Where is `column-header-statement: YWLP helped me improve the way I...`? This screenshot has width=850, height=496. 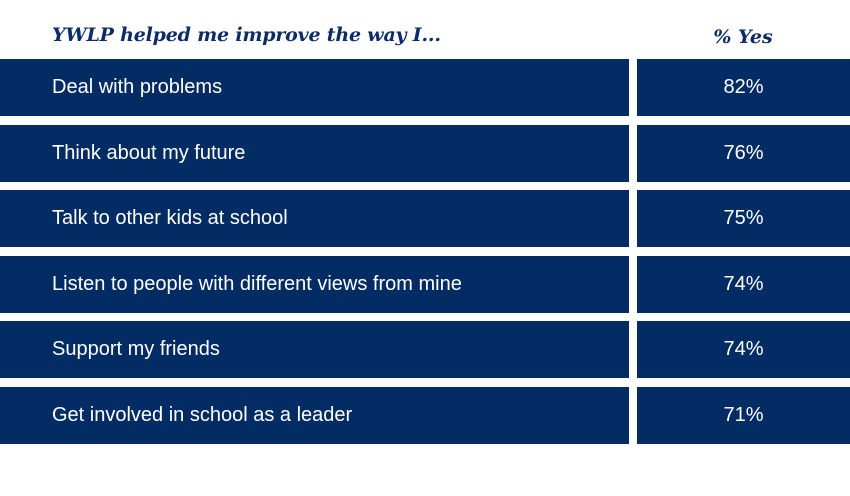
column-header-statement: YWLP helped me improve the way I... is located at coordinates (246, 35).